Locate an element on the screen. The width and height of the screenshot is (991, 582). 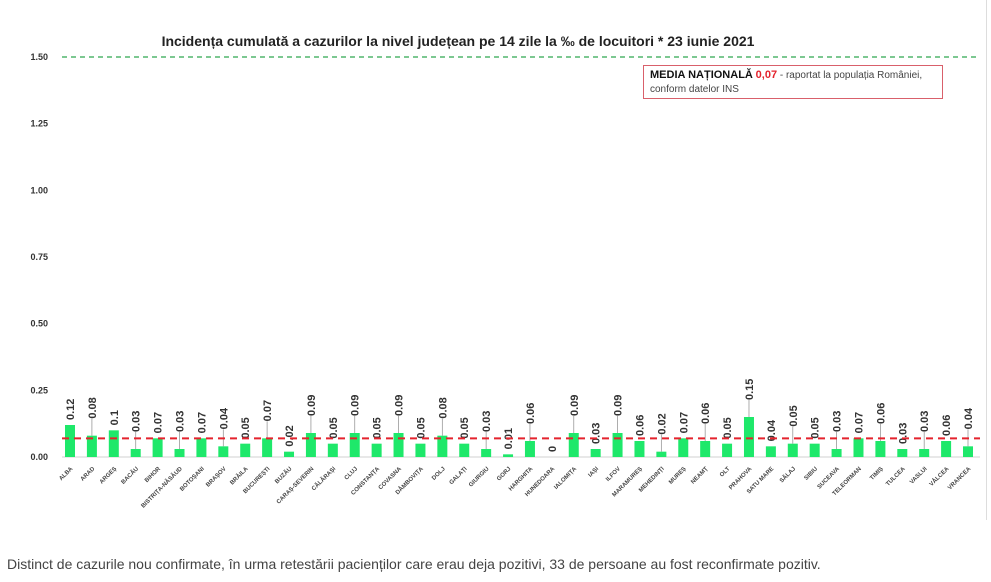
x-tick-label: ALBA is located at coordinates (66, 474).